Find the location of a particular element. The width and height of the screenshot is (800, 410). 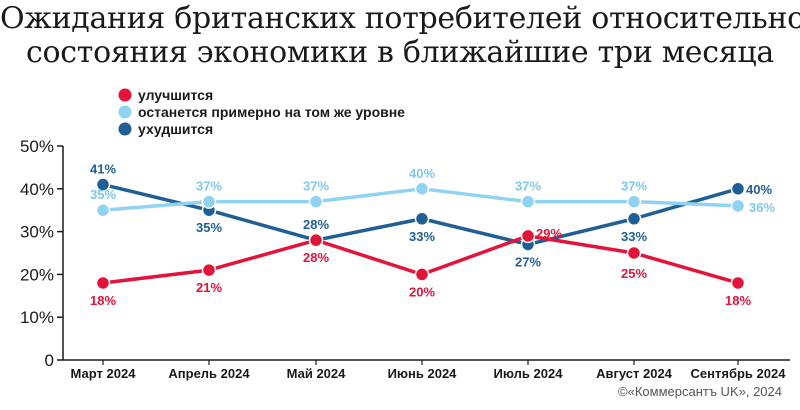

x-tick-label: Июнь 2024 is located at coordinates (423, 373).